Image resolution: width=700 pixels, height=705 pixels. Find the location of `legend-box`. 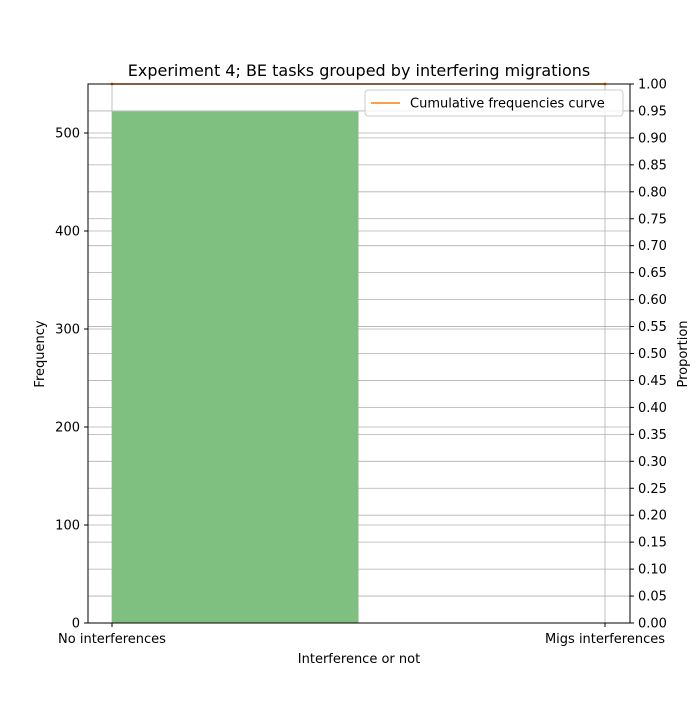

legend-box is located at coordinates (494, 103).